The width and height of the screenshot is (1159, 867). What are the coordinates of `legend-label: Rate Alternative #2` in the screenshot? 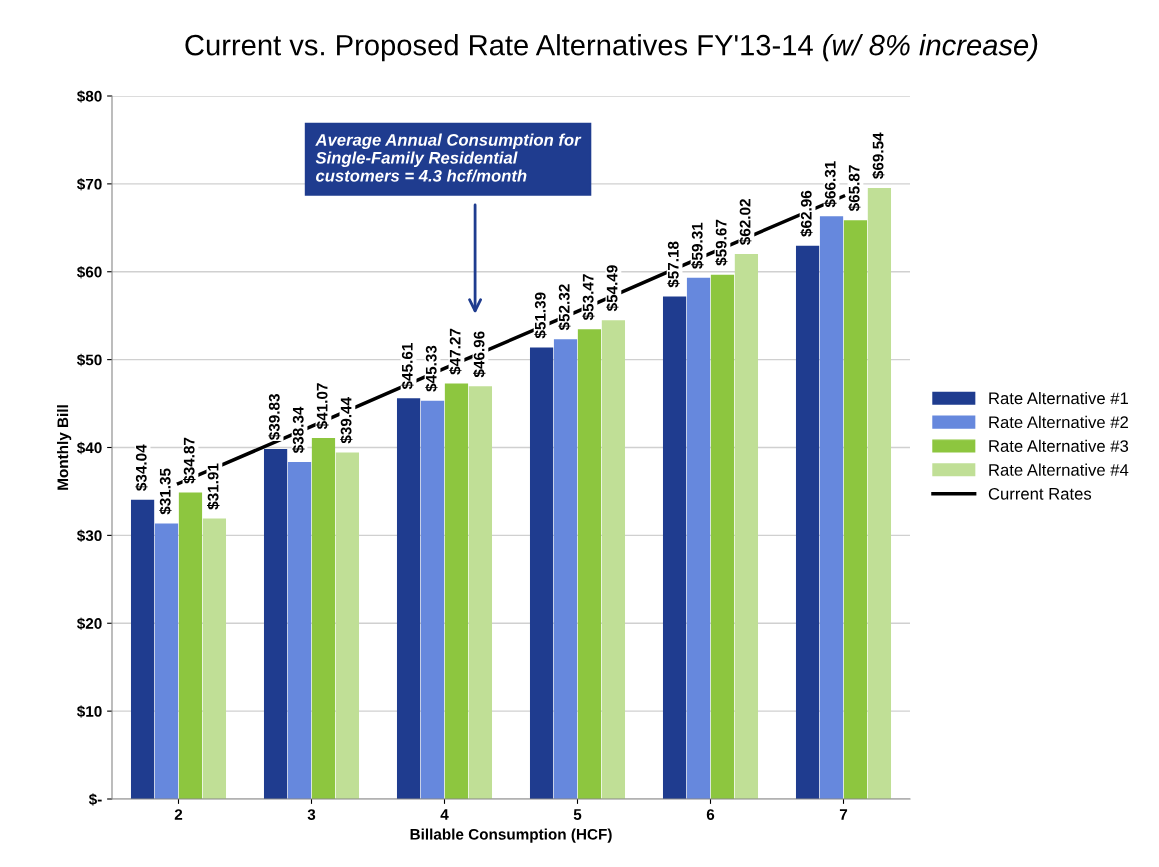 It's located at (1058, 422).